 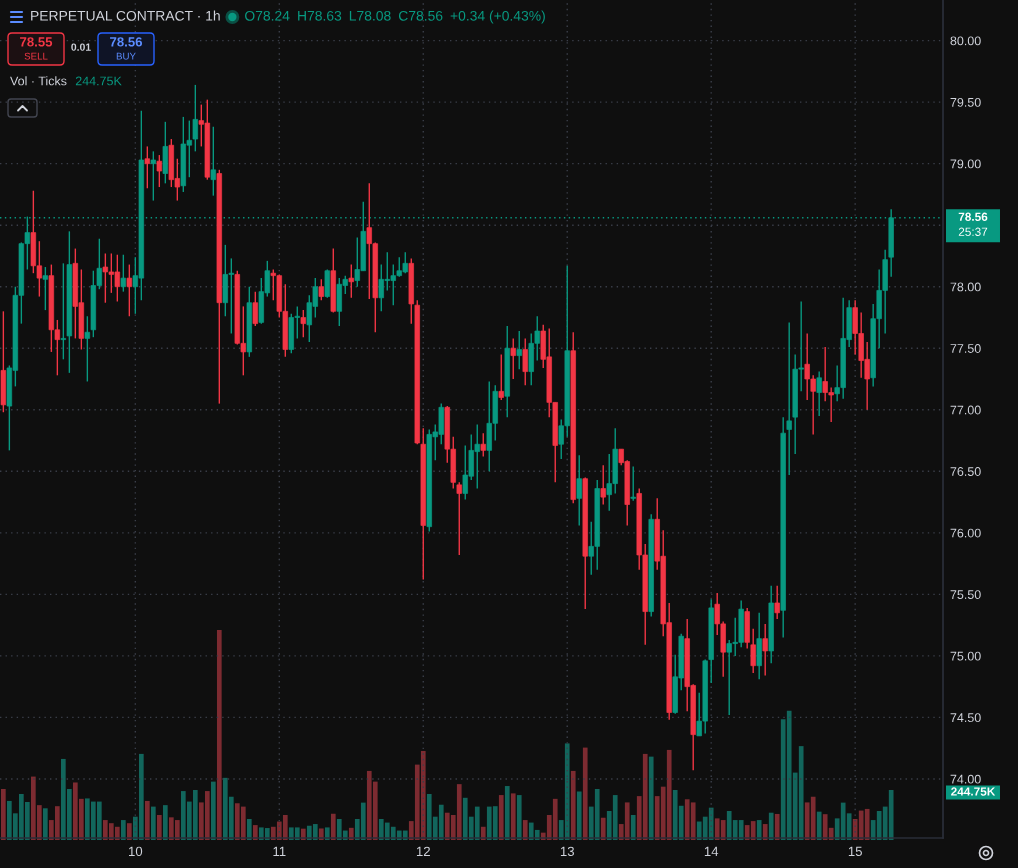 I want to click on annotation: BUY, so click(x=126, y=56).